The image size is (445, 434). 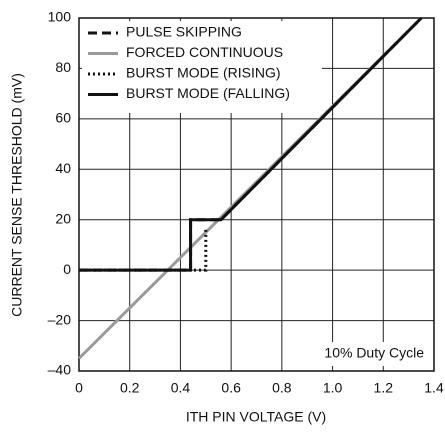 I want to click on x-tick-label: 1.4, so click(x=434, y=388).